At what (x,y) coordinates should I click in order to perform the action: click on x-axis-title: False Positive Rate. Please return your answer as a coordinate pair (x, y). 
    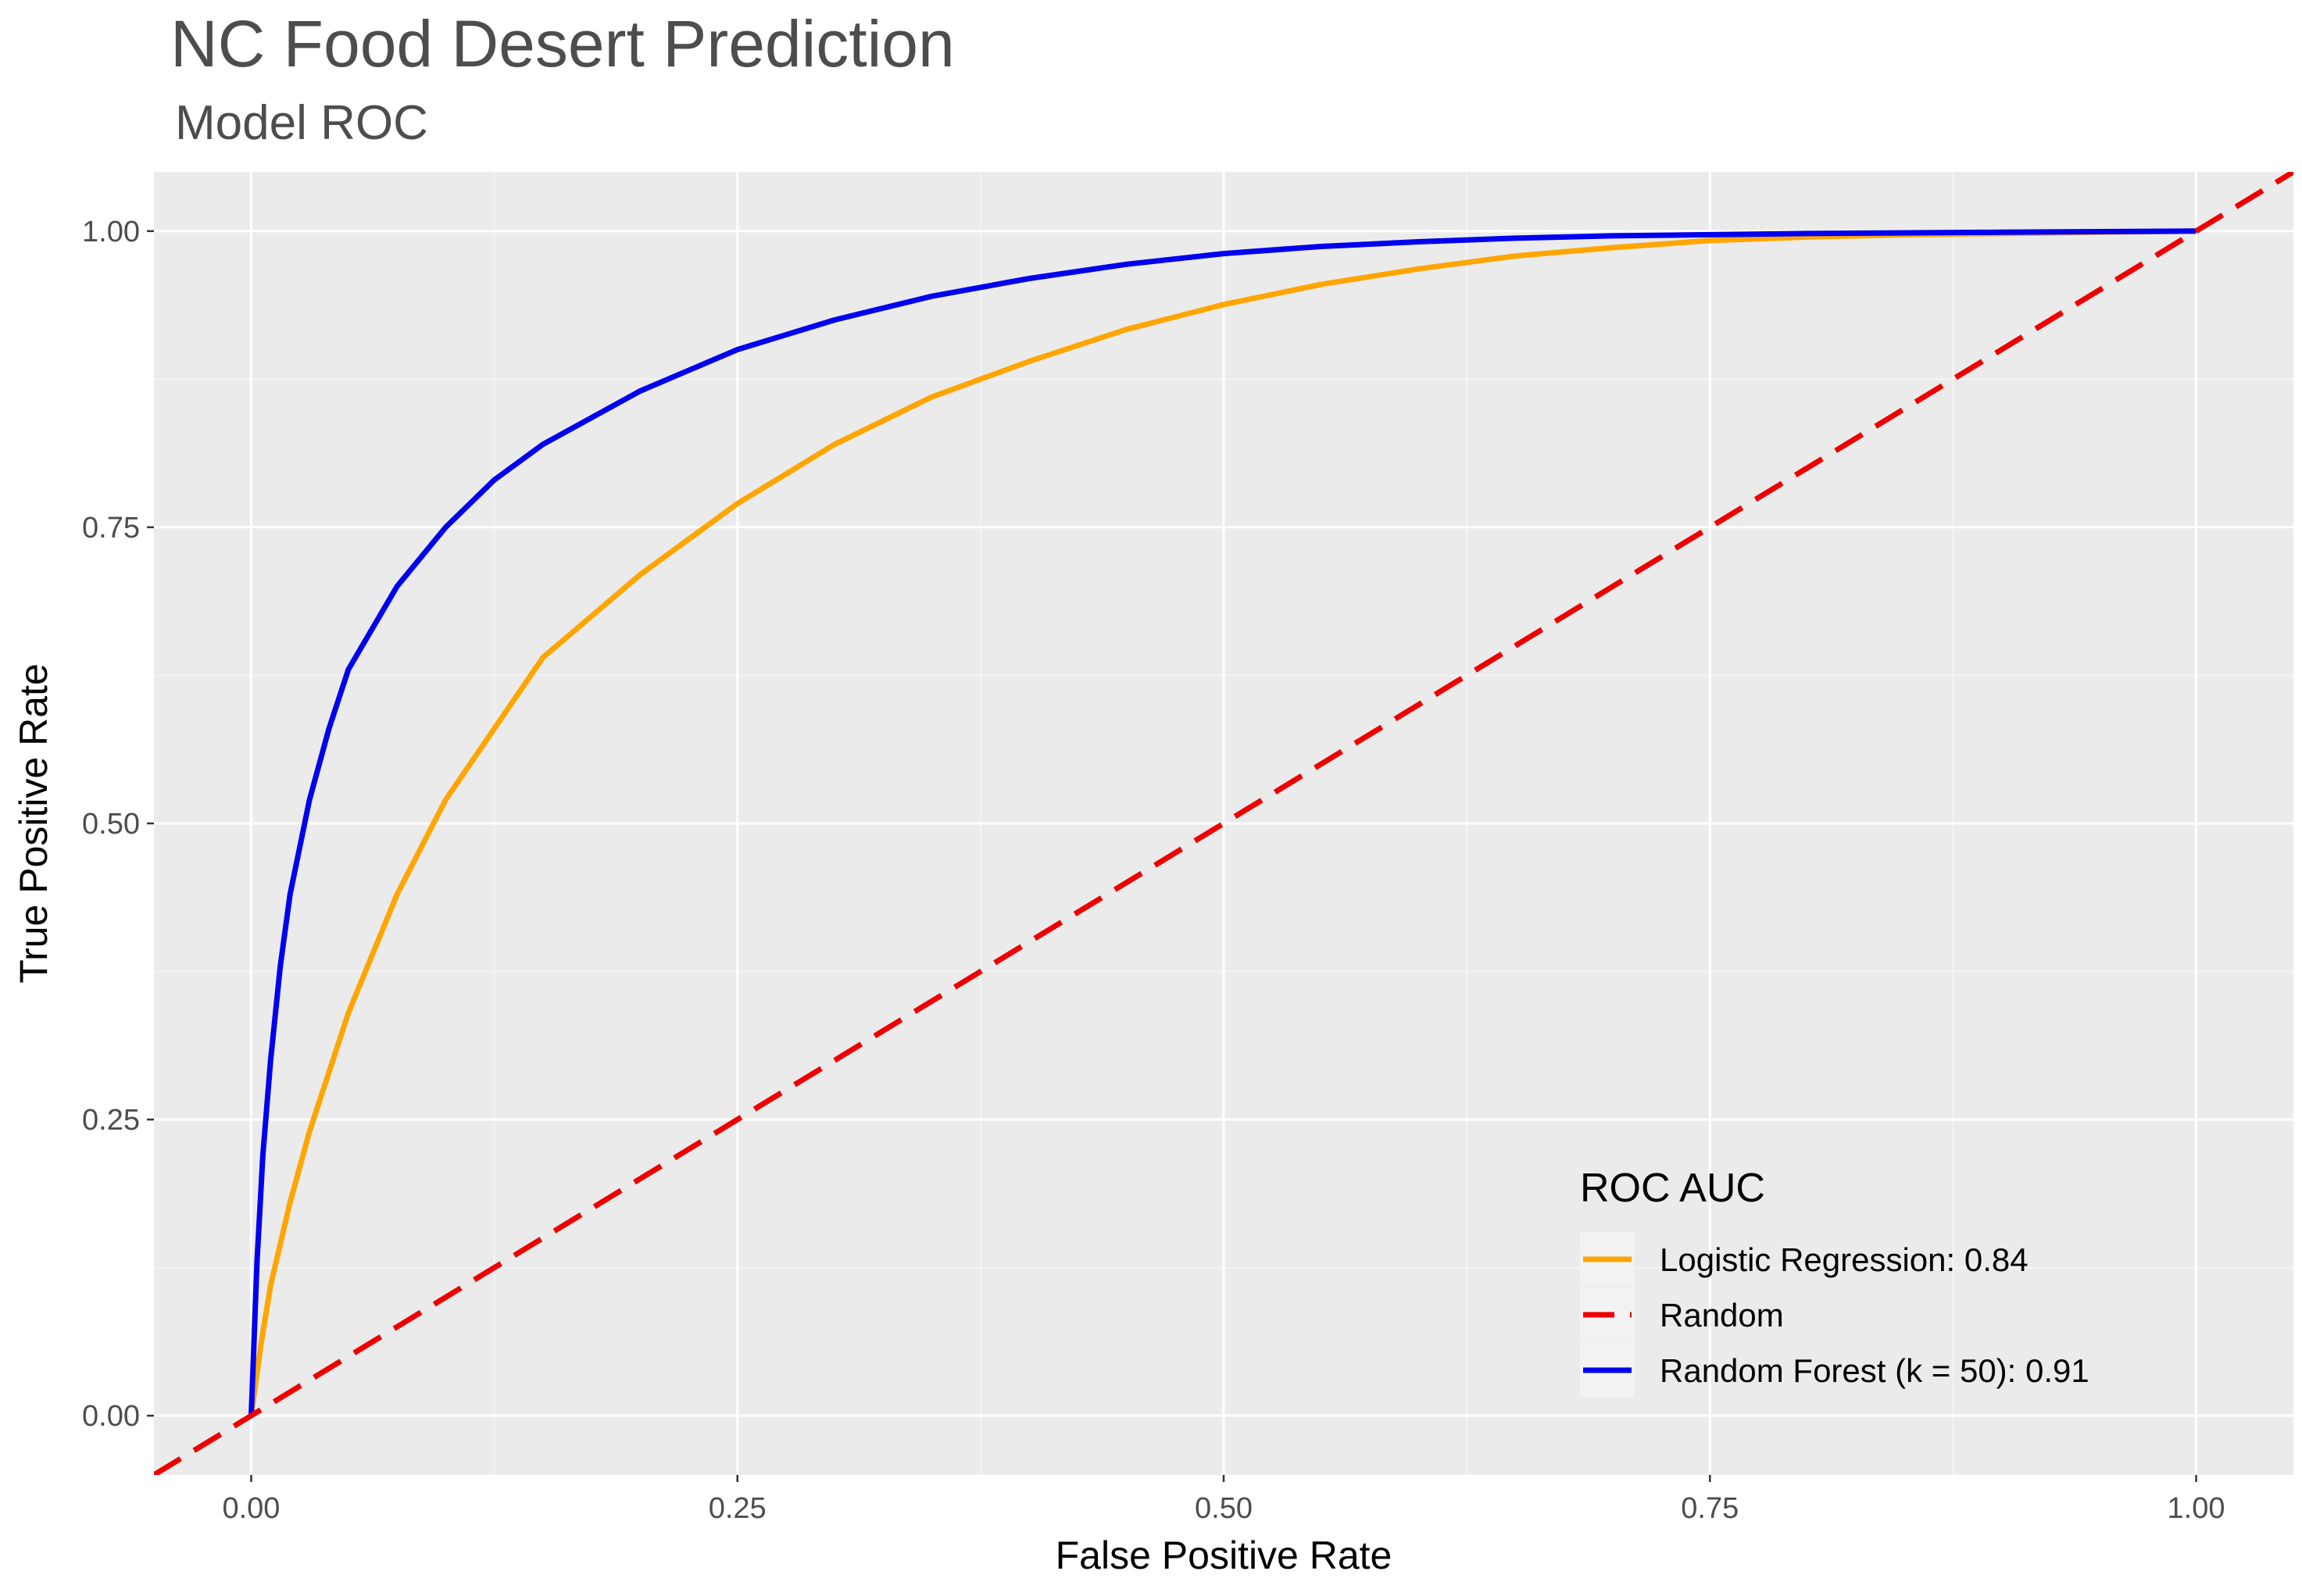
    Looking at the image, I should click on (1224, 1555).